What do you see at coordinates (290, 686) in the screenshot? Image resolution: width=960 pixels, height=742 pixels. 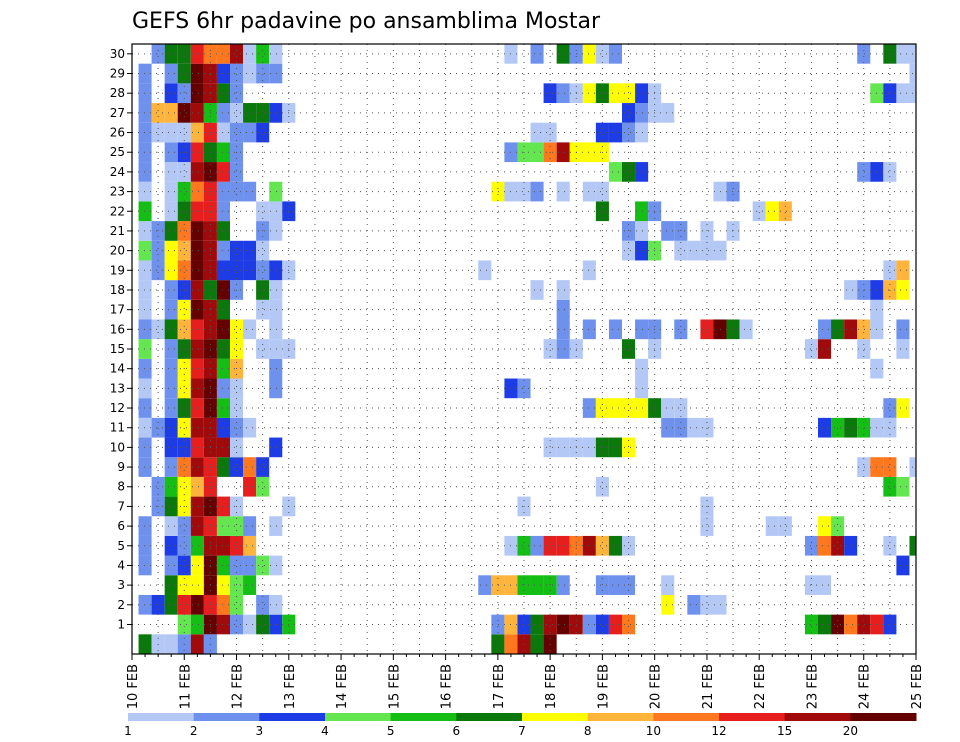 I see `x-tick-label: 13 FEB` at bounding box center [290, 686].